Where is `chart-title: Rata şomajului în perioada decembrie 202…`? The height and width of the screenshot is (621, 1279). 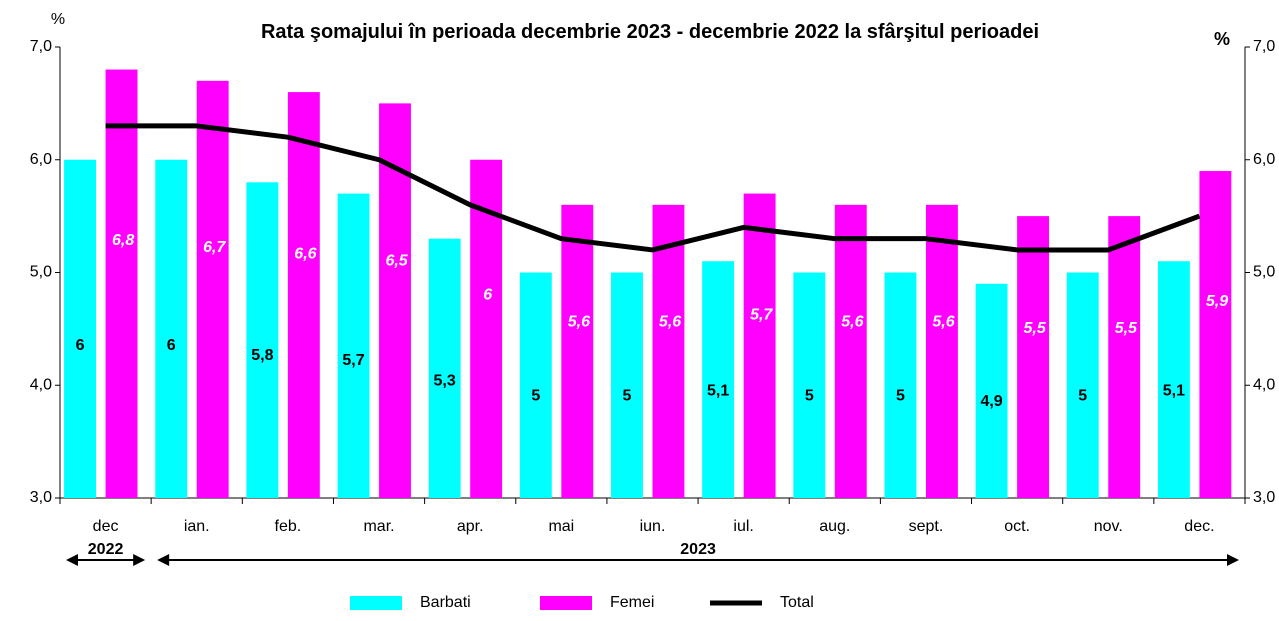 chart-title: Rata şomajului în perioada decembrie 202… is located at coordinates (650, 32).